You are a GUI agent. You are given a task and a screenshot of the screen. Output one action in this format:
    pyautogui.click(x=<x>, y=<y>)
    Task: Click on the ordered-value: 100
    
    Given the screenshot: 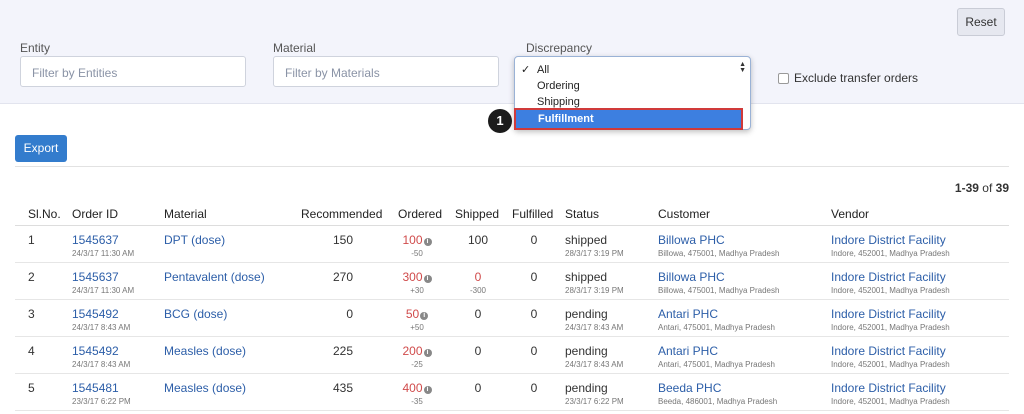 What is the action you would take?
    pyautogui.click(x=412, y=240)
    